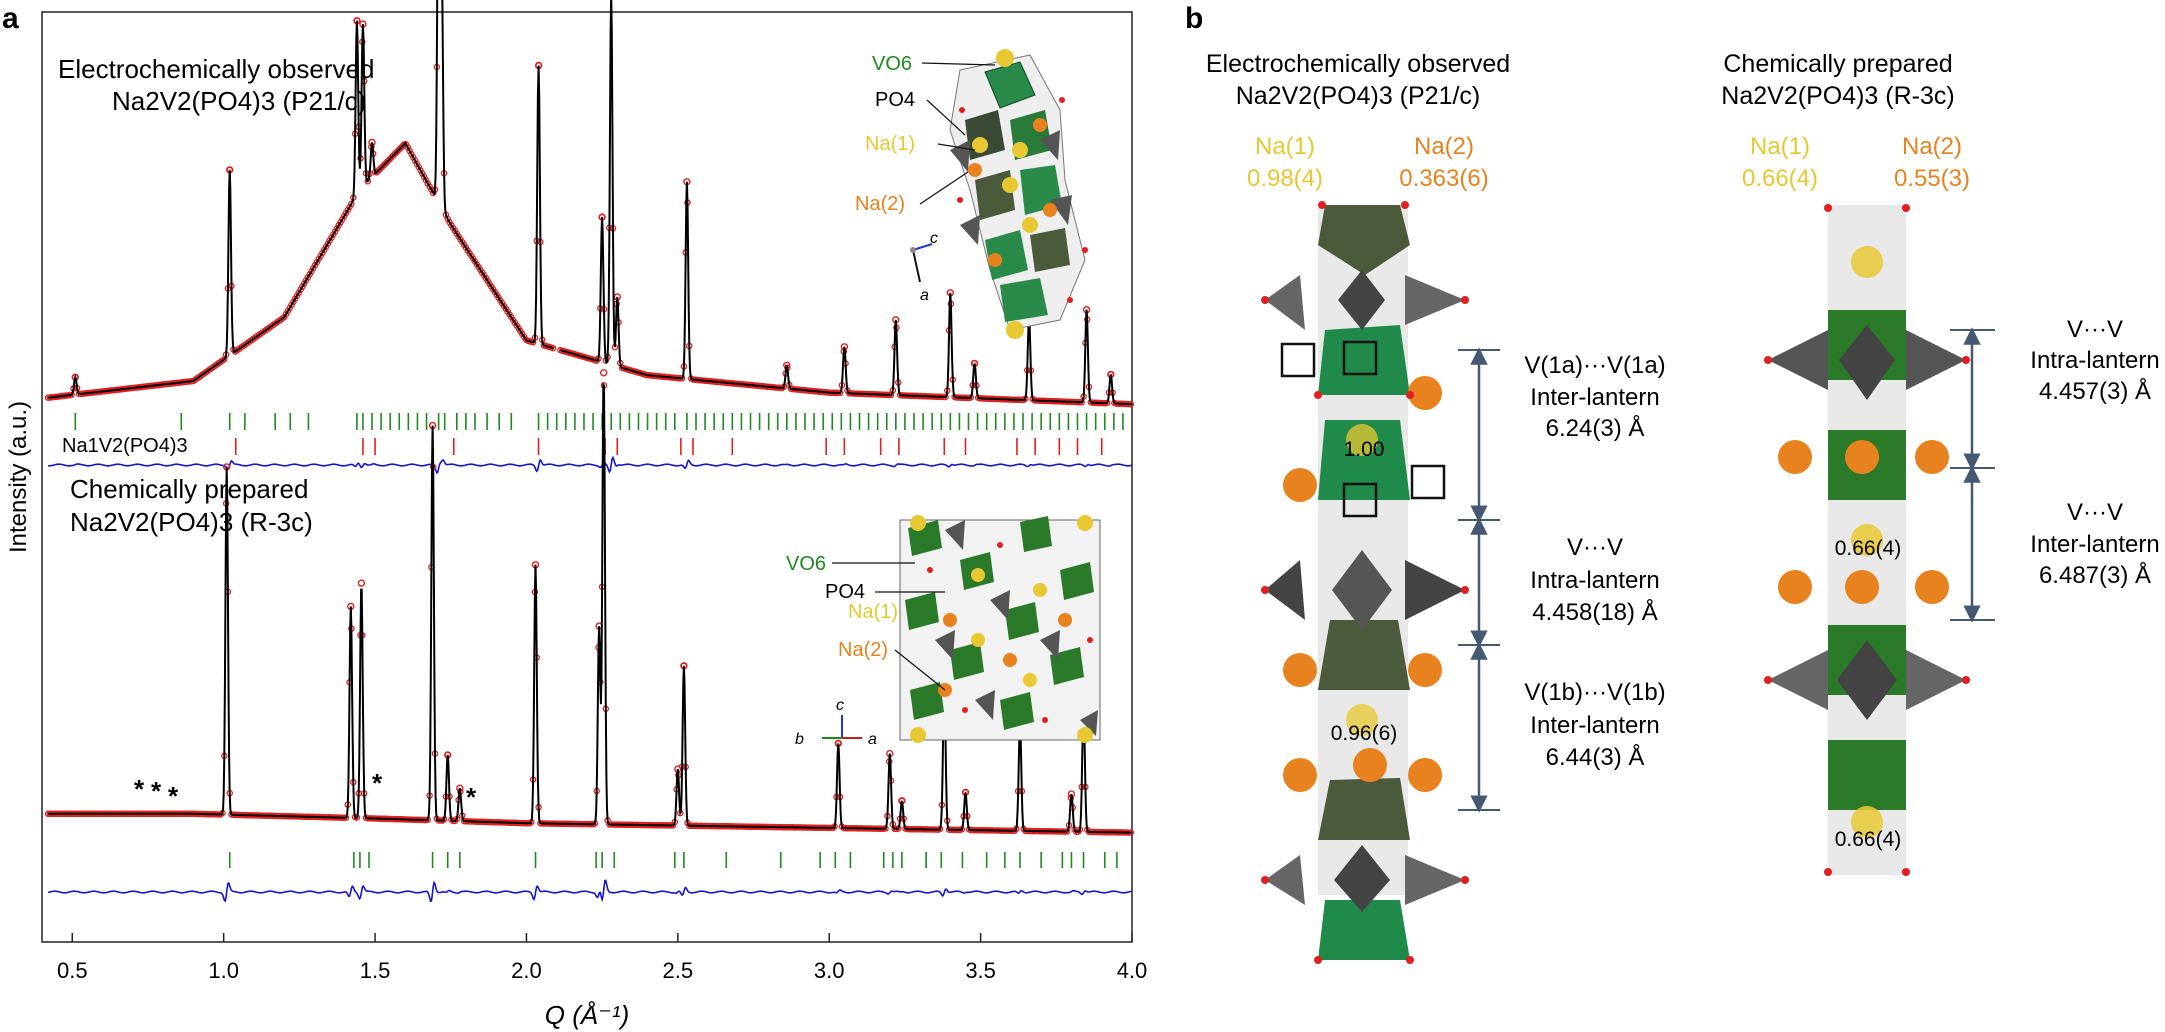  Describe the element at coordinates (1444, 146) in the screenshot. I see `b-left-na2-label: Na(2)` at that location.